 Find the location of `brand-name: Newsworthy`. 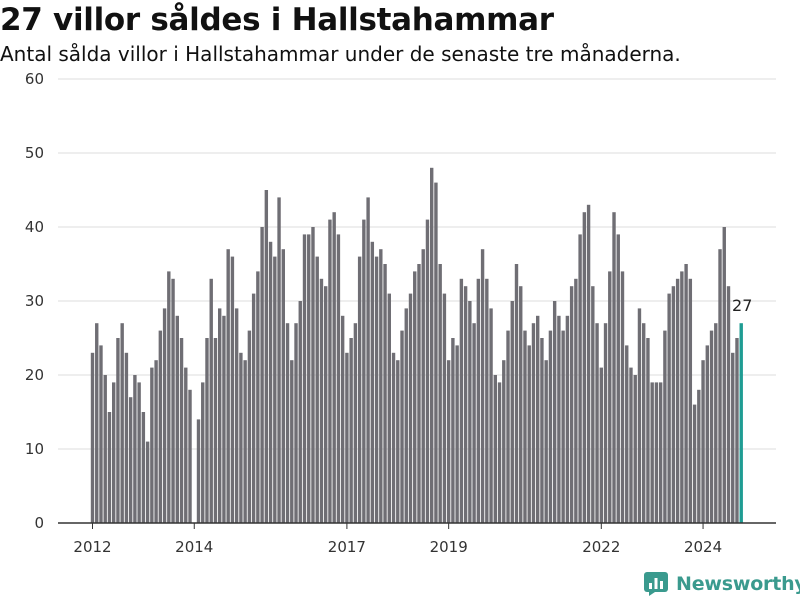

brand-name: Newsworthy is located at coordinates (738, 584).